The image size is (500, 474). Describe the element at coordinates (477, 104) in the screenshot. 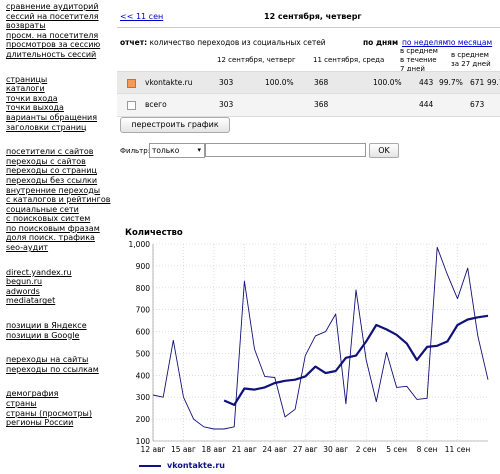

I see `row-avg-month: 673` at that location.